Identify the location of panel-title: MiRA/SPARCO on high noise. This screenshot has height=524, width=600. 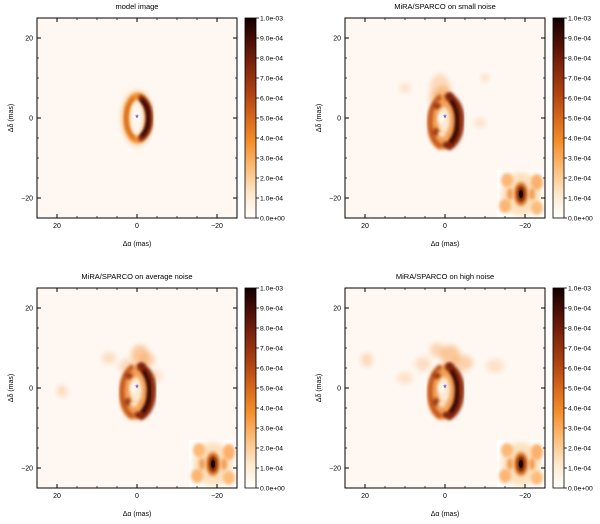
(445, 276).